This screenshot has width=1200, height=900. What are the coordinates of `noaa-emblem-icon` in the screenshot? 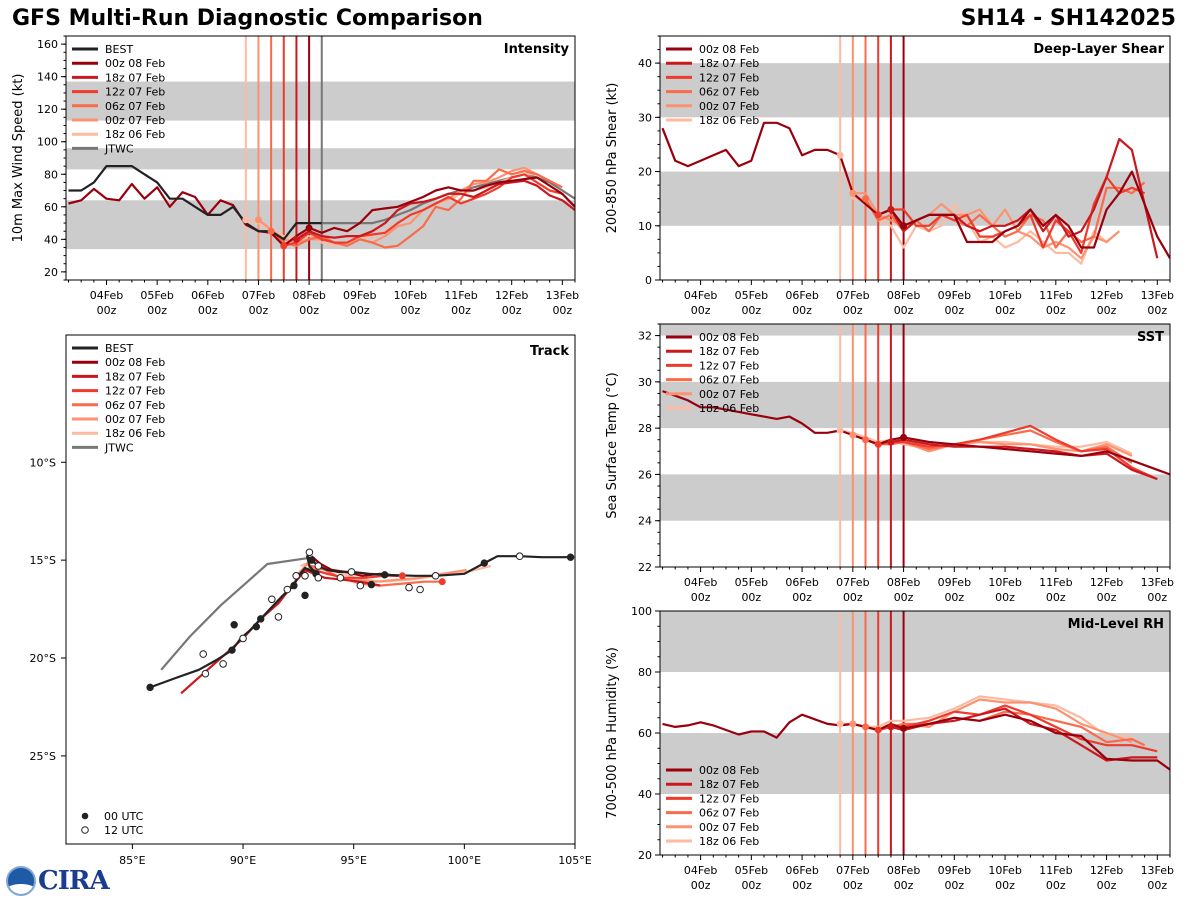 It's located at (21, 881).